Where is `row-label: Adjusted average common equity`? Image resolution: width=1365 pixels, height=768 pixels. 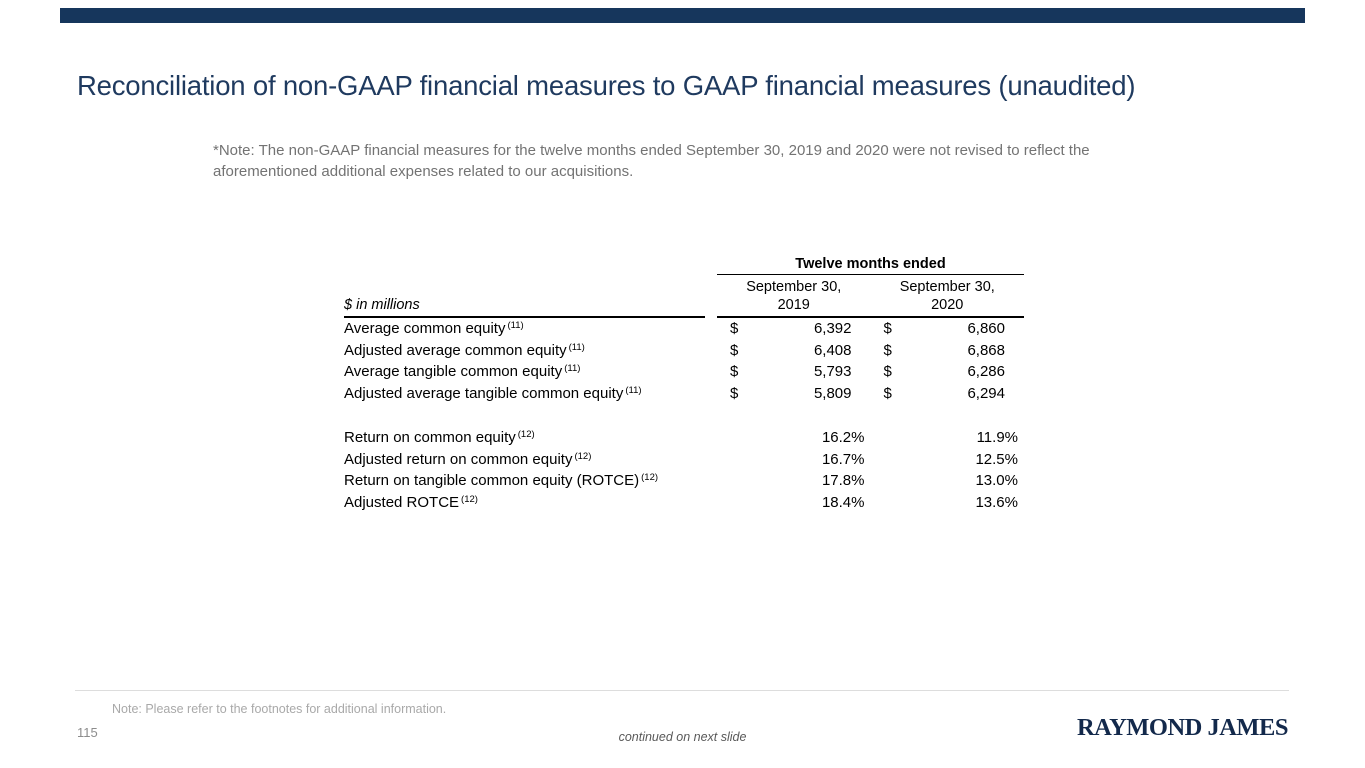
row-label: Adjusted average common equity is located at coordinates (455, 350).